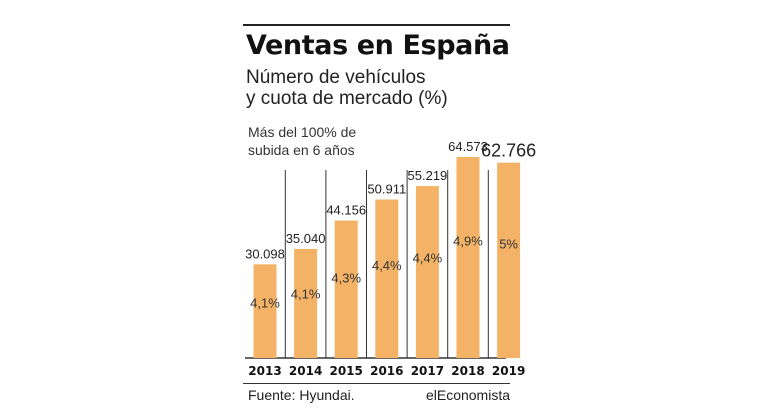 This screenshot has height=420, width=770. Describe the element at coordinates (378, 45) in the screenshot. I see `chart-title: Ventas en España` at that location.